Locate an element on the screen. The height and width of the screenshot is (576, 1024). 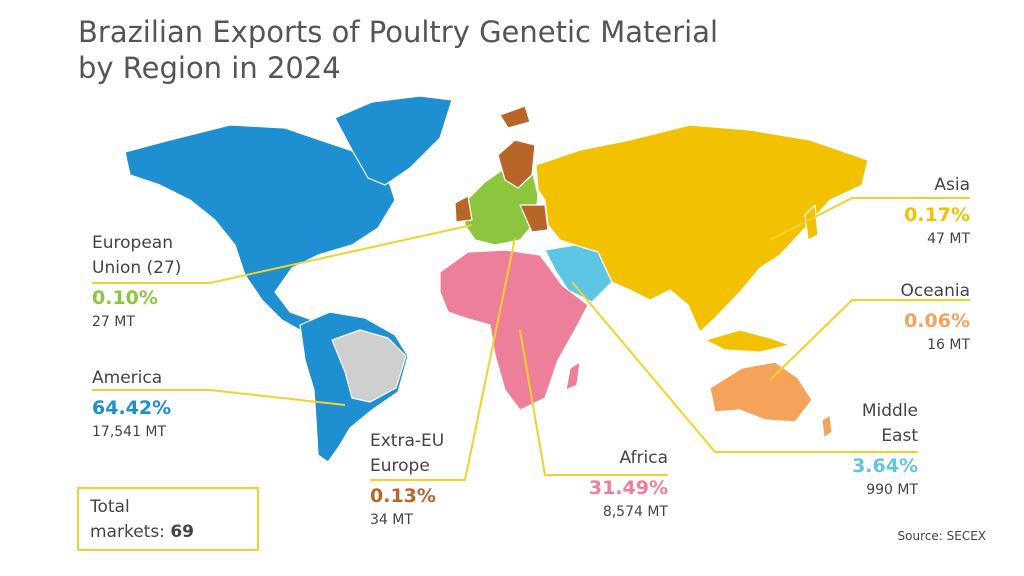
map-madagascar is located at coordinates (573, 376).